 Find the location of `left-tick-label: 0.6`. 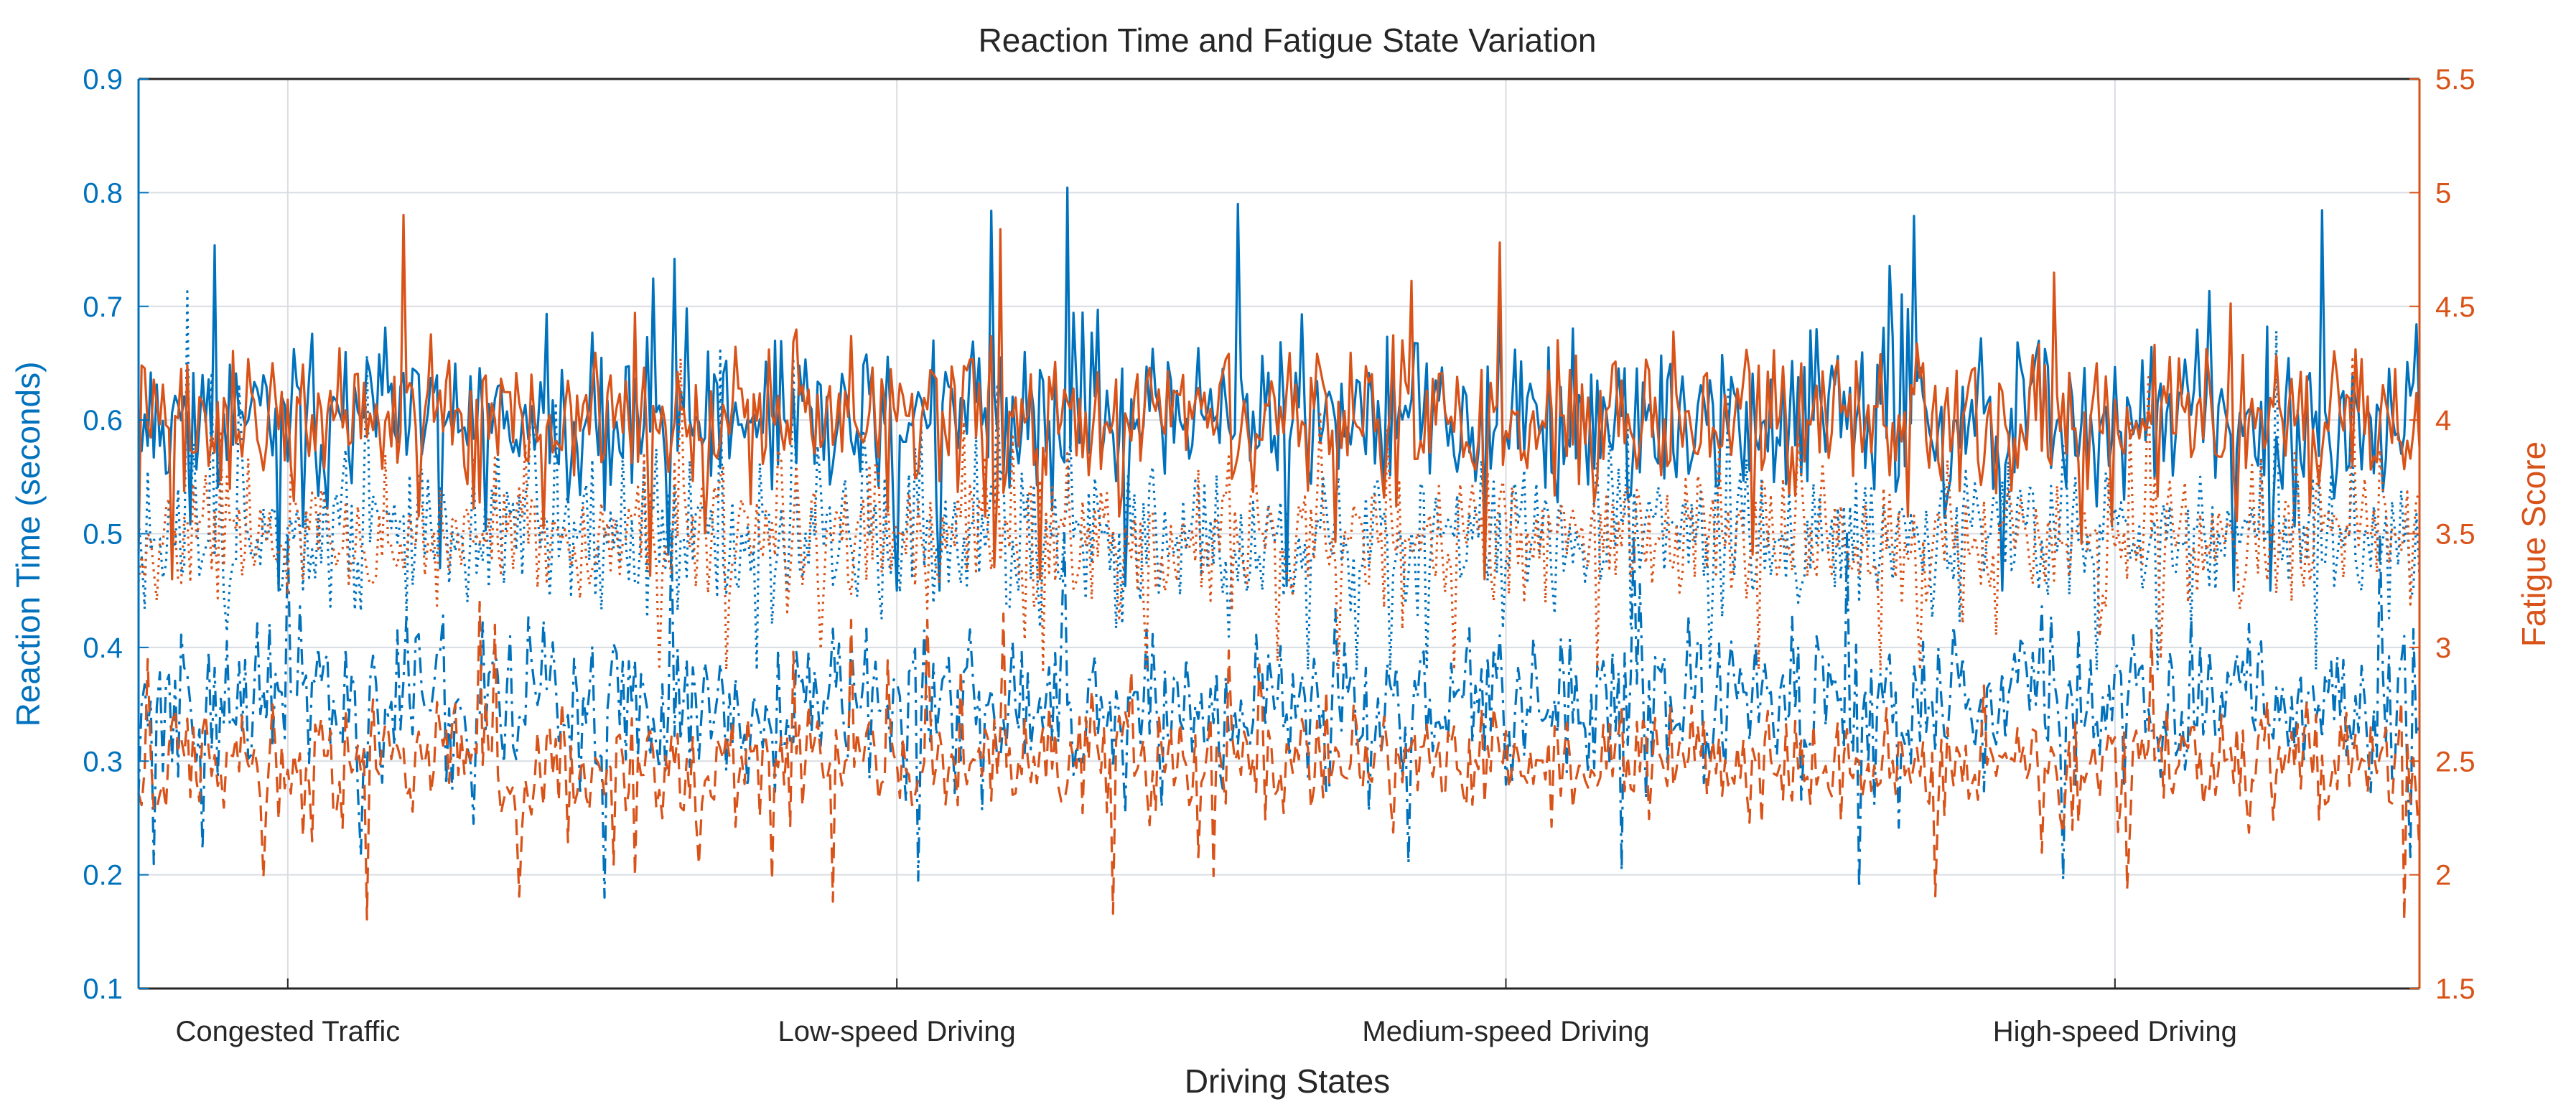

left-tick-label: 0.6 is located at coordinates (103, 420).